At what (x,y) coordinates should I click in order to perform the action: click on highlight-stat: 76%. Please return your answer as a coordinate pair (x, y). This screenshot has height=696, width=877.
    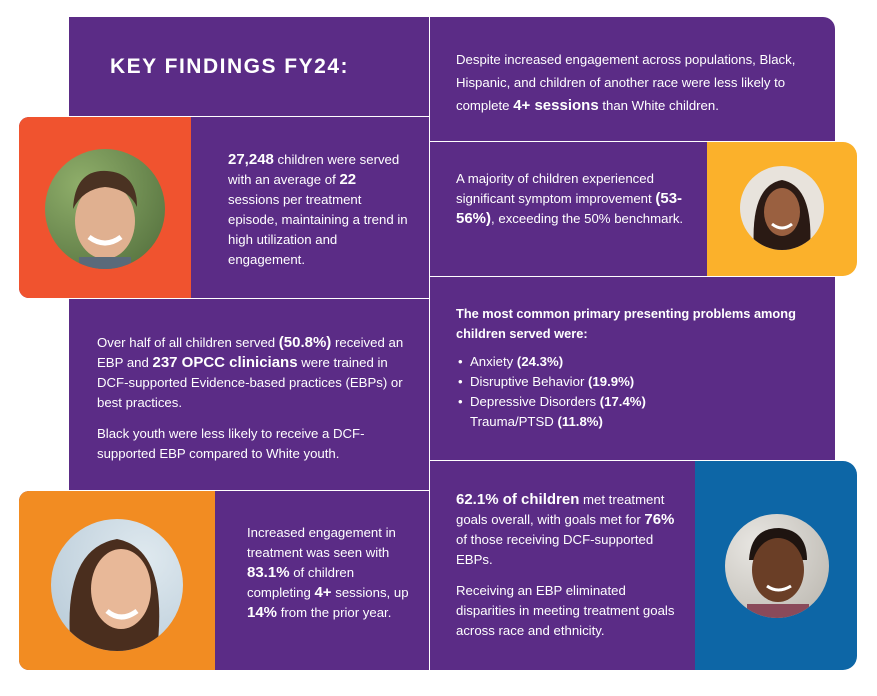
    Looking at the image, I should click on (659, 519).